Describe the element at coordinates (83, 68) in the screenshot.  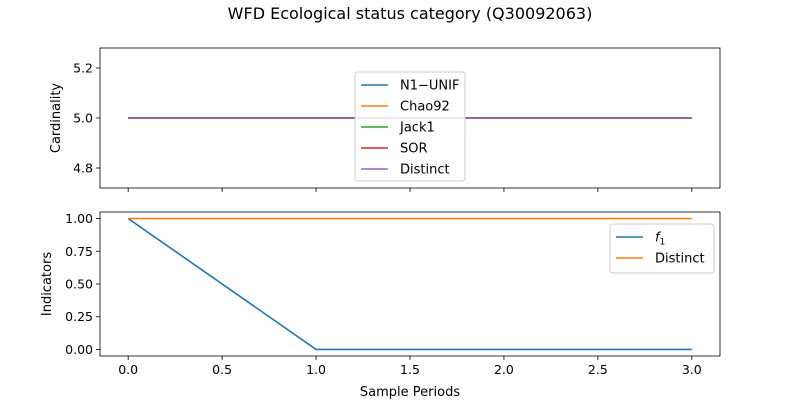
I see `y-tick-label: 5.2` at that location.